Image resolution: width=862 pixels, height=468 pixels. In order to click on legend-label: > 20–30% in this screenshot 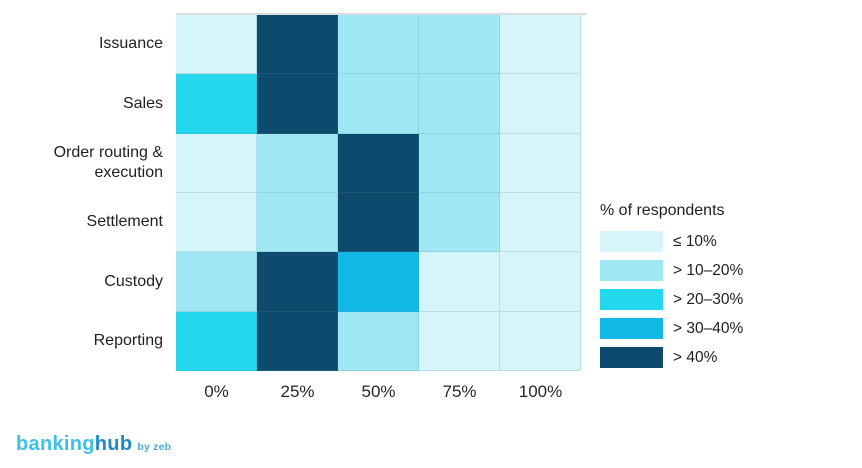, I will do `click(708, 299)`.